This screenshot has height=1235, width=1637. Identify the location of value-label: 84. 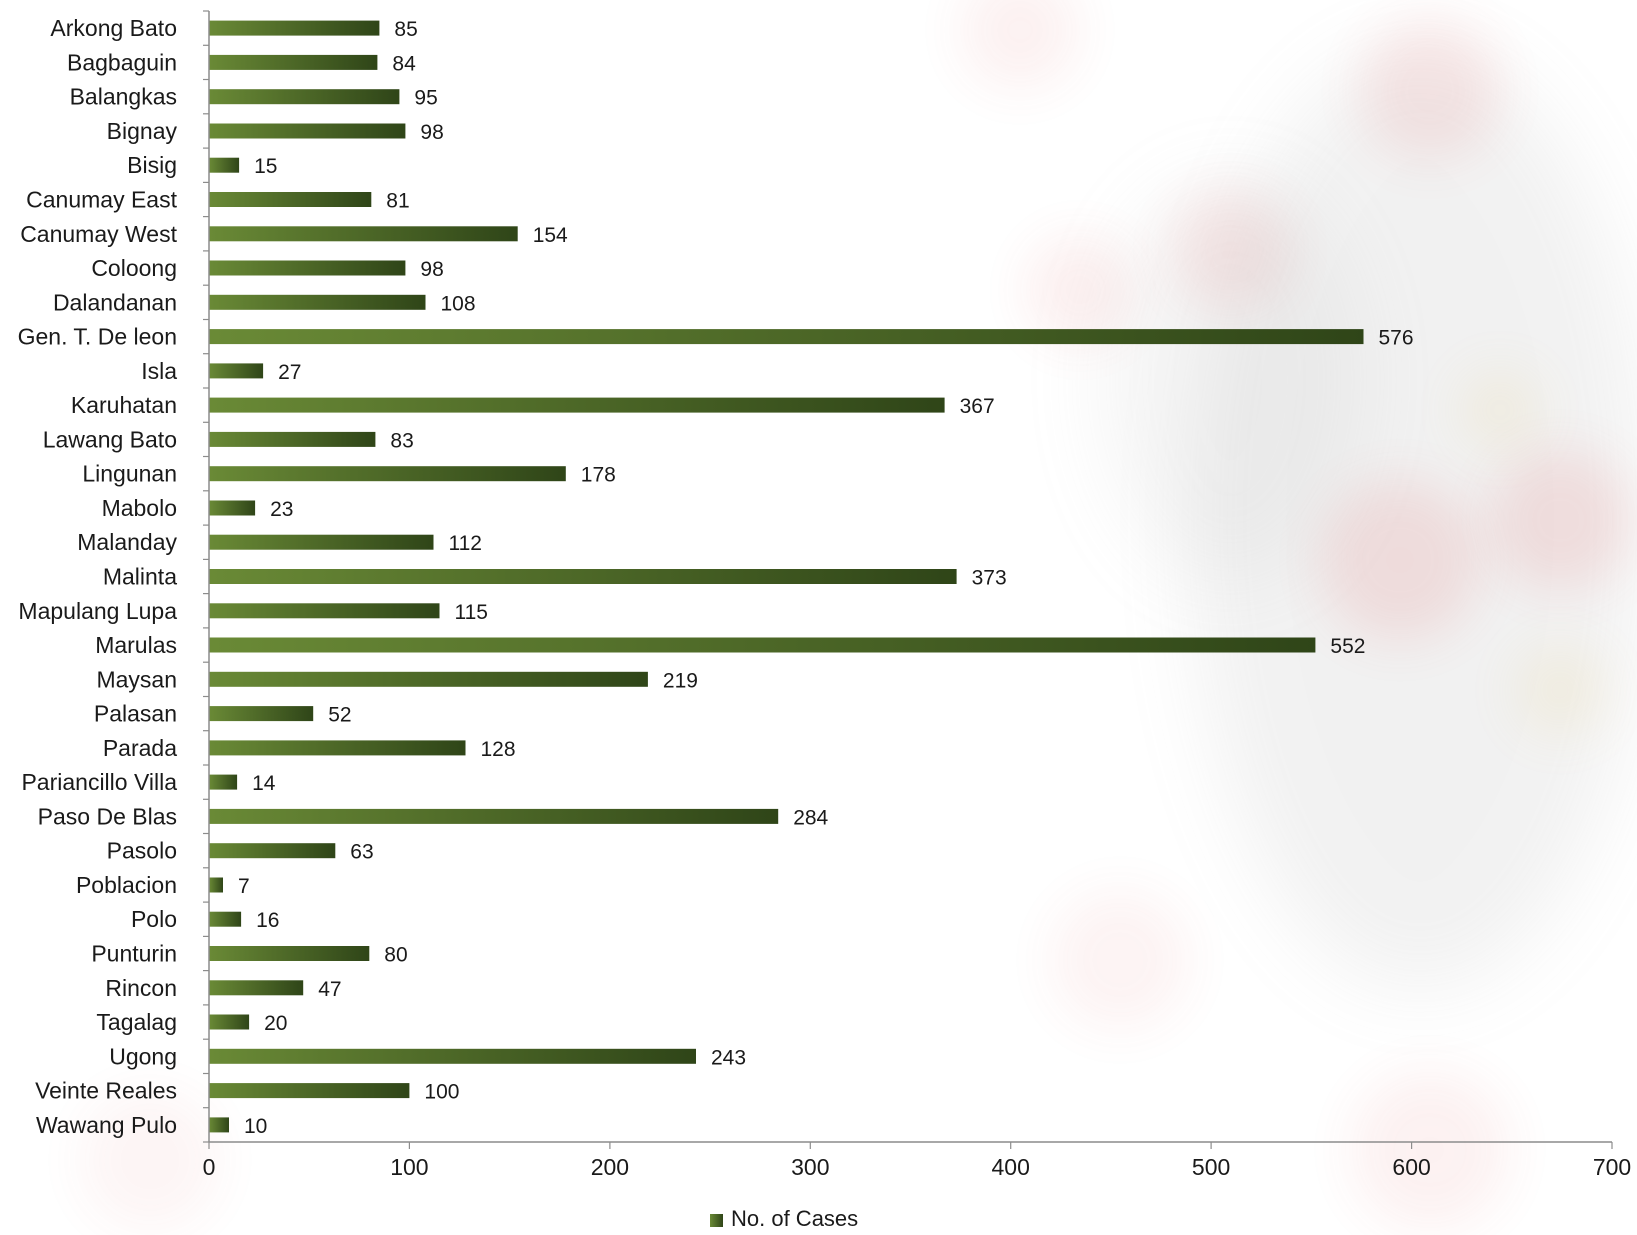
(404, 63).